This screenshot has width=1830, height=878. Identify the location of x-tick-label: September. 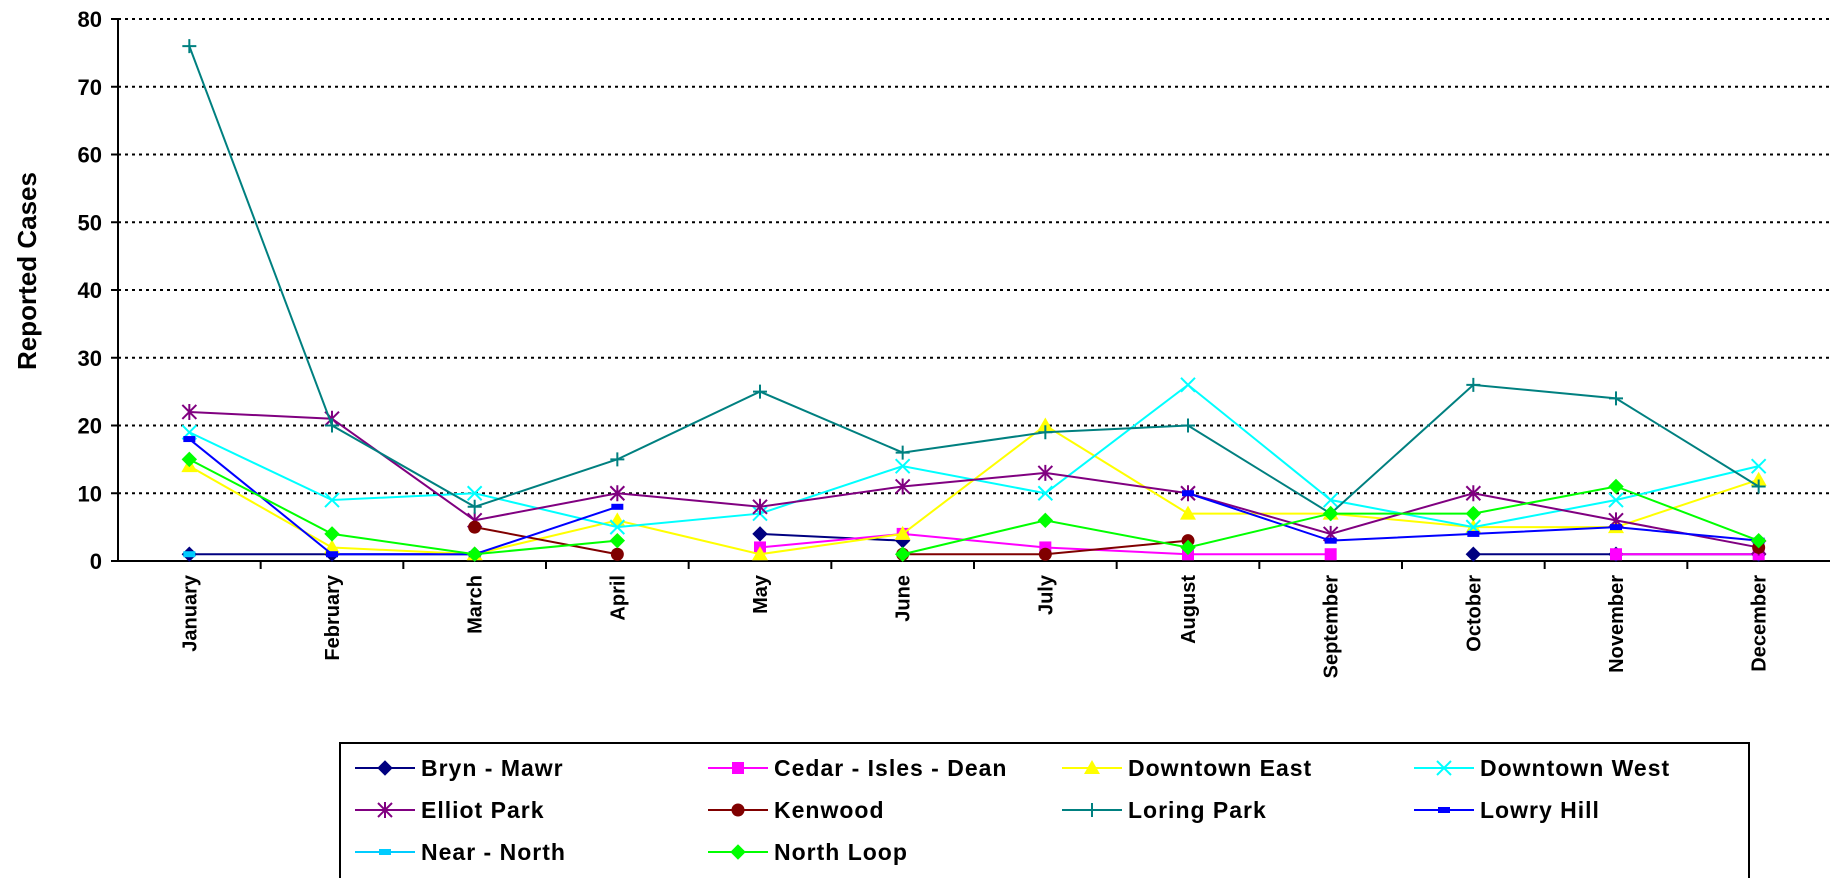
(1332, 627).